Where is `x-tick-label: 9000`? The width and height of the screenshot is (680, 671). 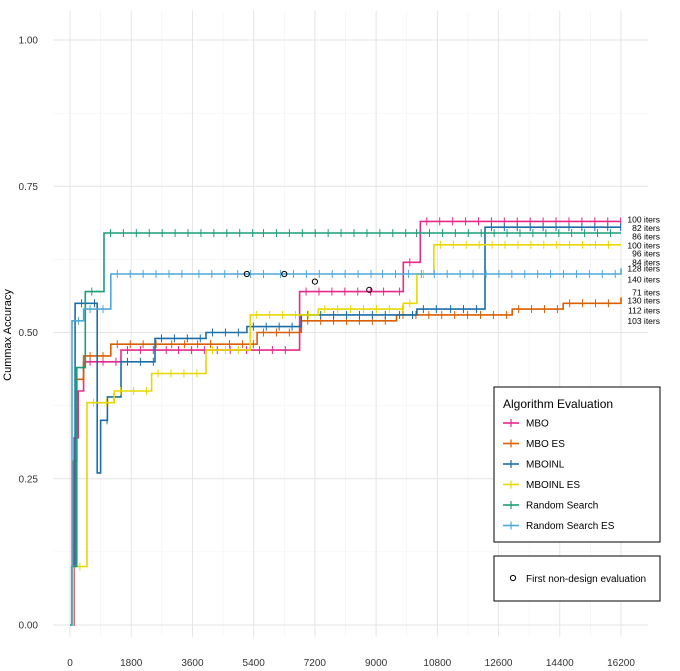
x-tick-label: 9000 is located at coordinates (376, 663).